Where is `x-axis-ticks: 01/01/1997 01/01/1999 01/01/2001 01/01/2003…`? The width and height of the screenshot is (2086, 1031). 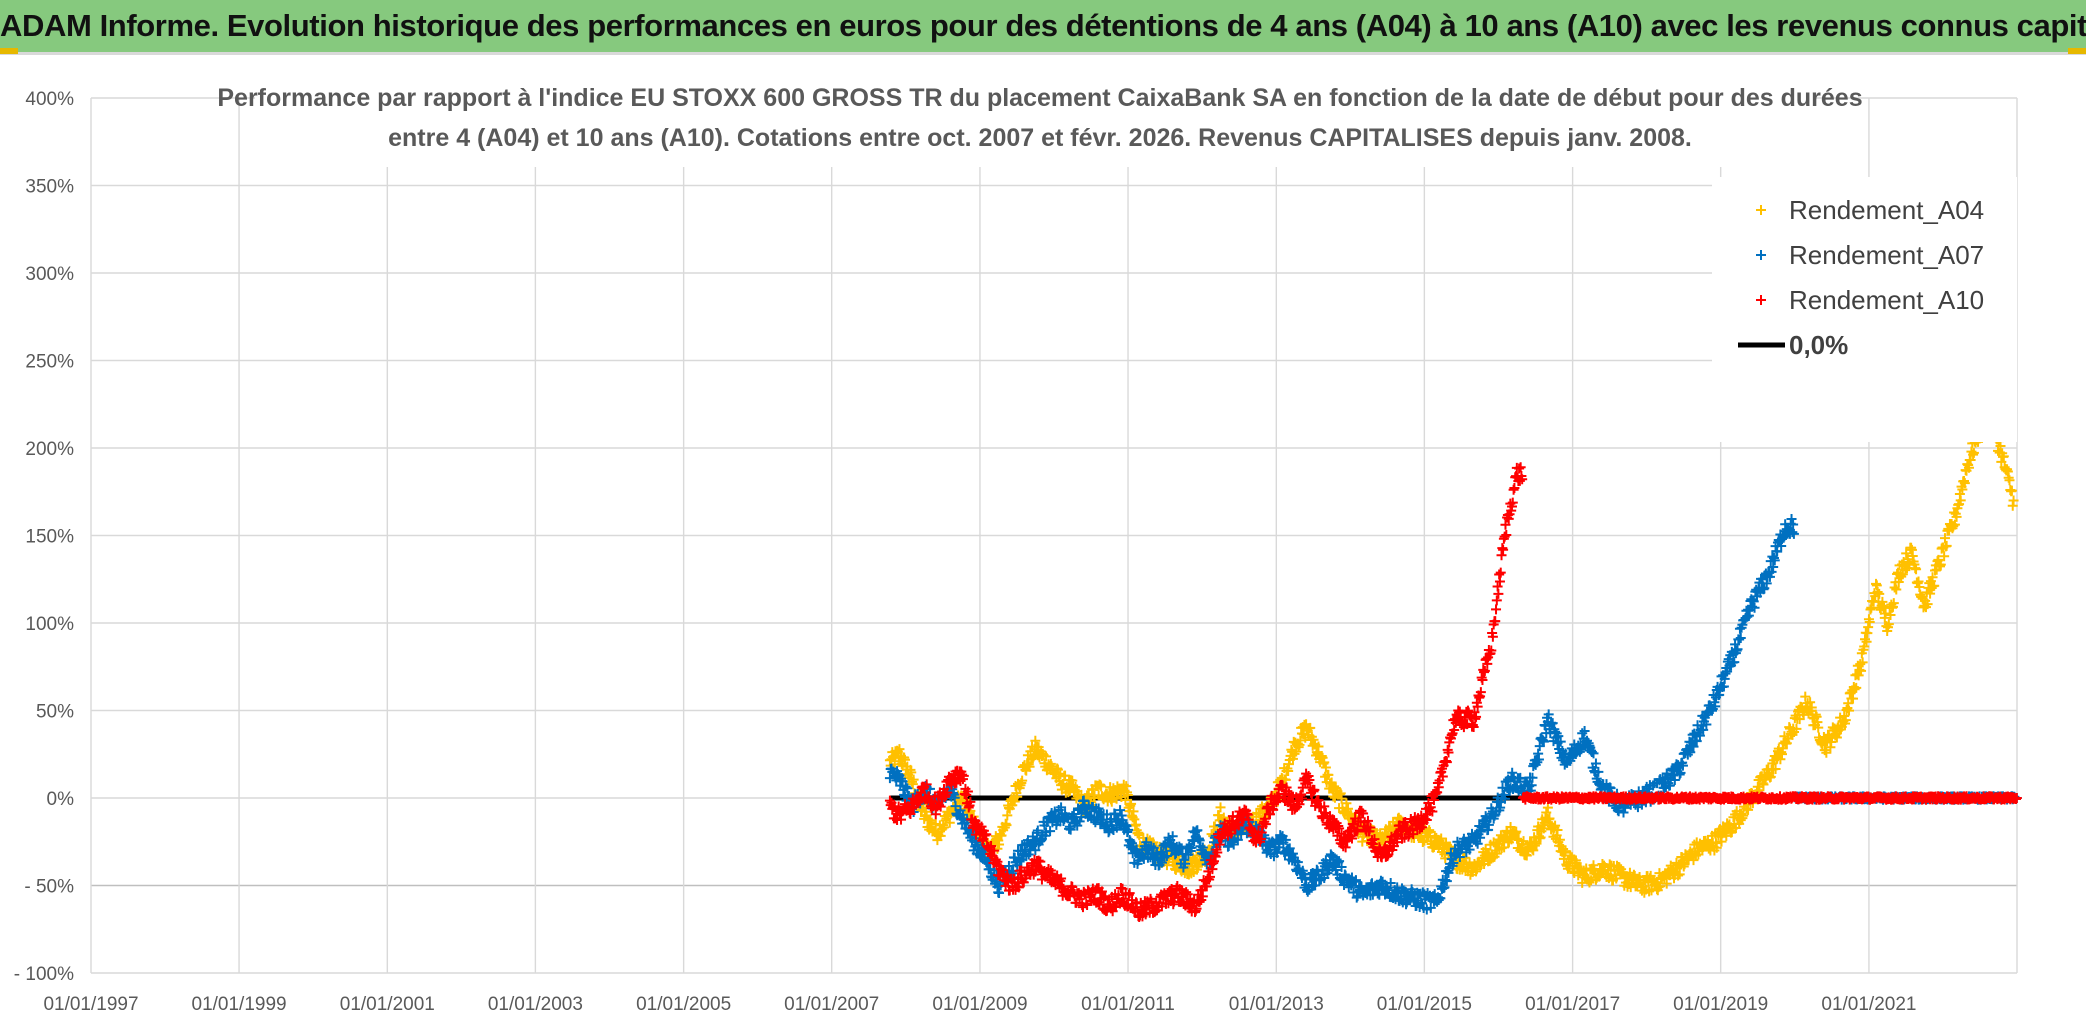 x-axis-ticks: 01/01/1997 01/01/1999 01/01/2001 01/01/2003… is located at coordinates (979, 1004).